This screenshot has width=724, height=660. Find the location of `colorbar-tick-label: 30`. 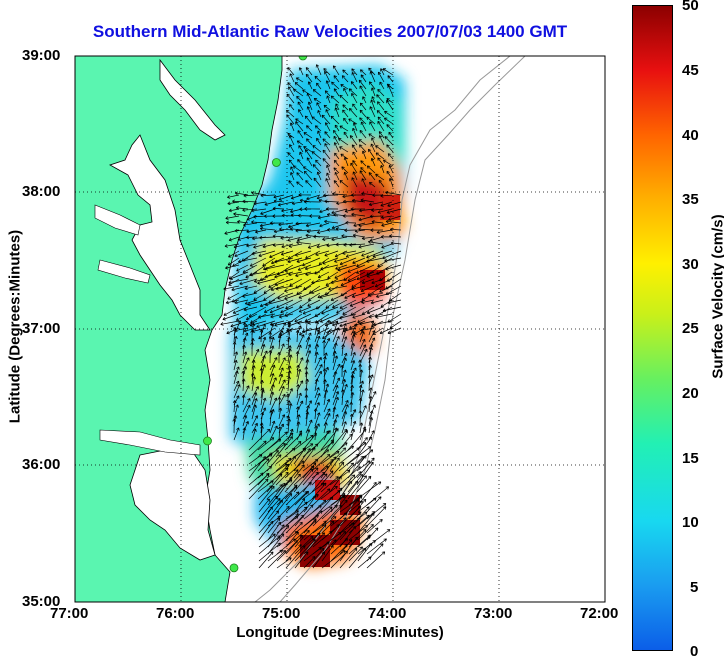

colorbar-tick-label: 30 is located at coordinates (690, 264).